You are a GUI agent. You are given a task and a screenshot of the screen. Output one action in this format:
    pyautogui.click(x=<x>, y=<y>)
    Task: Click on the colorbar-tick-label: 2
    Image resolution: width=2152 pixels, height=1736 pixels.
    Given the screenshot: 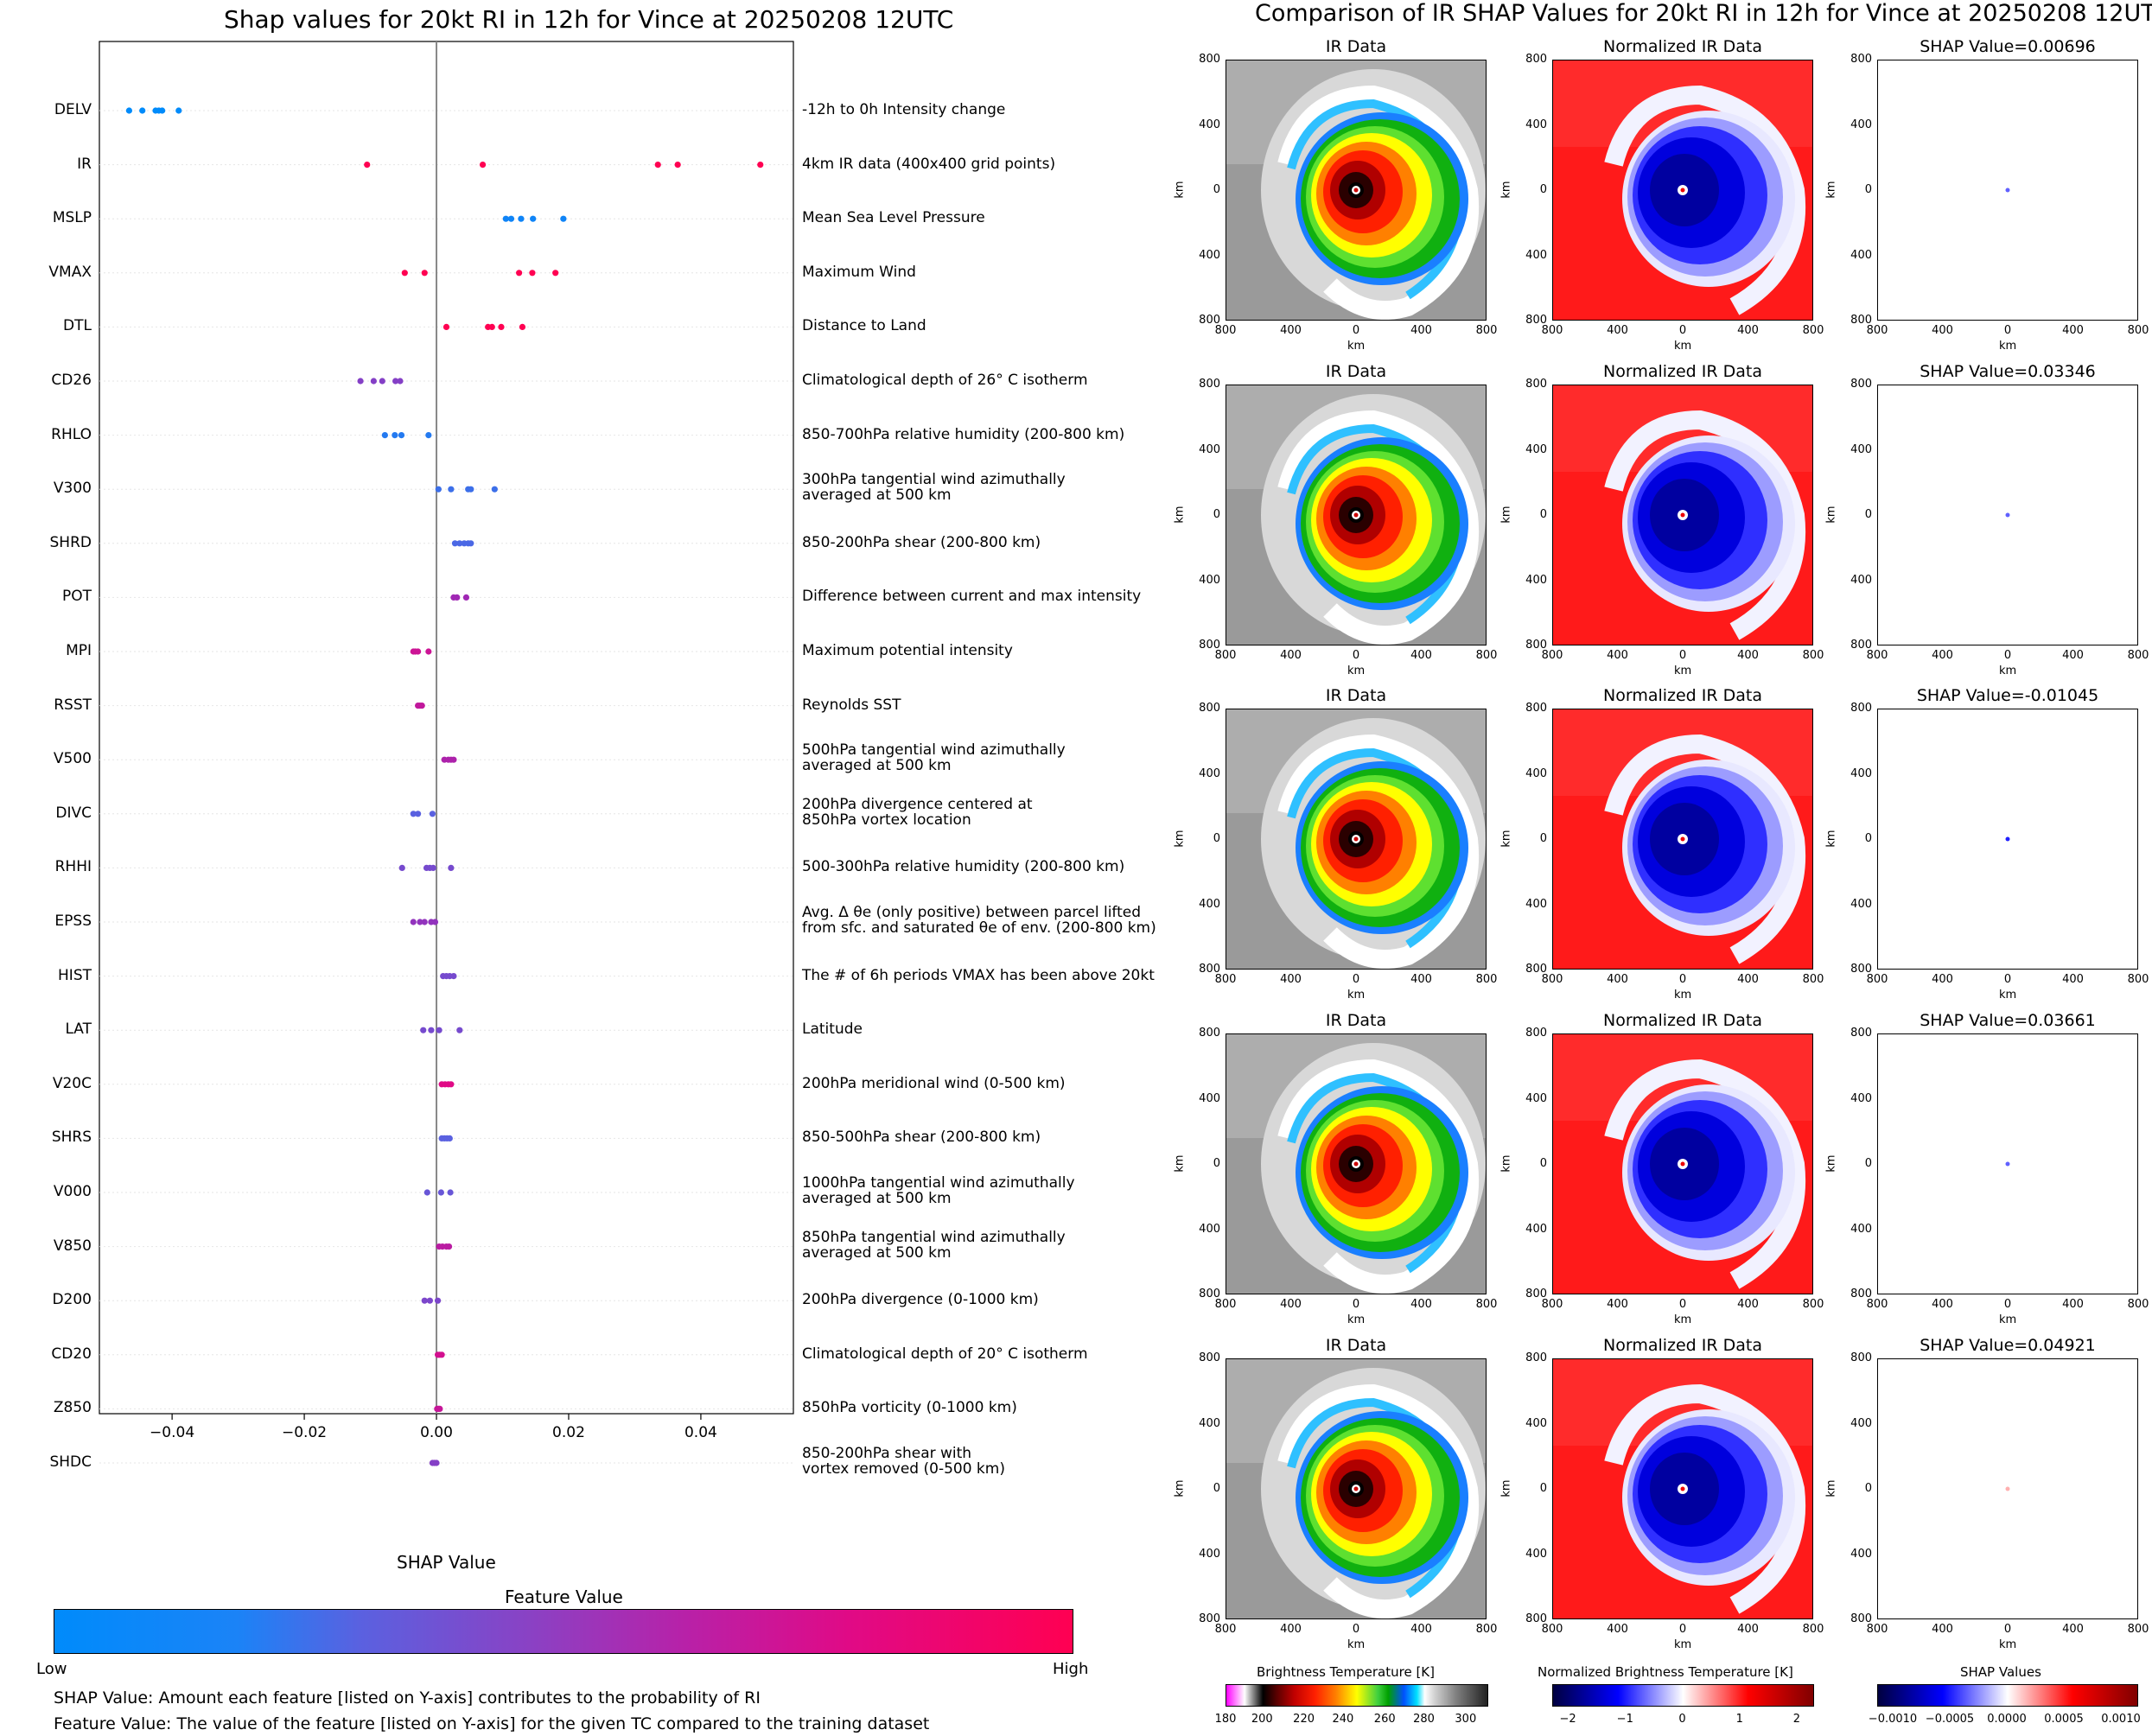 What is the action you would take?
    pyautogui.click(x=1796, y=1719)
    